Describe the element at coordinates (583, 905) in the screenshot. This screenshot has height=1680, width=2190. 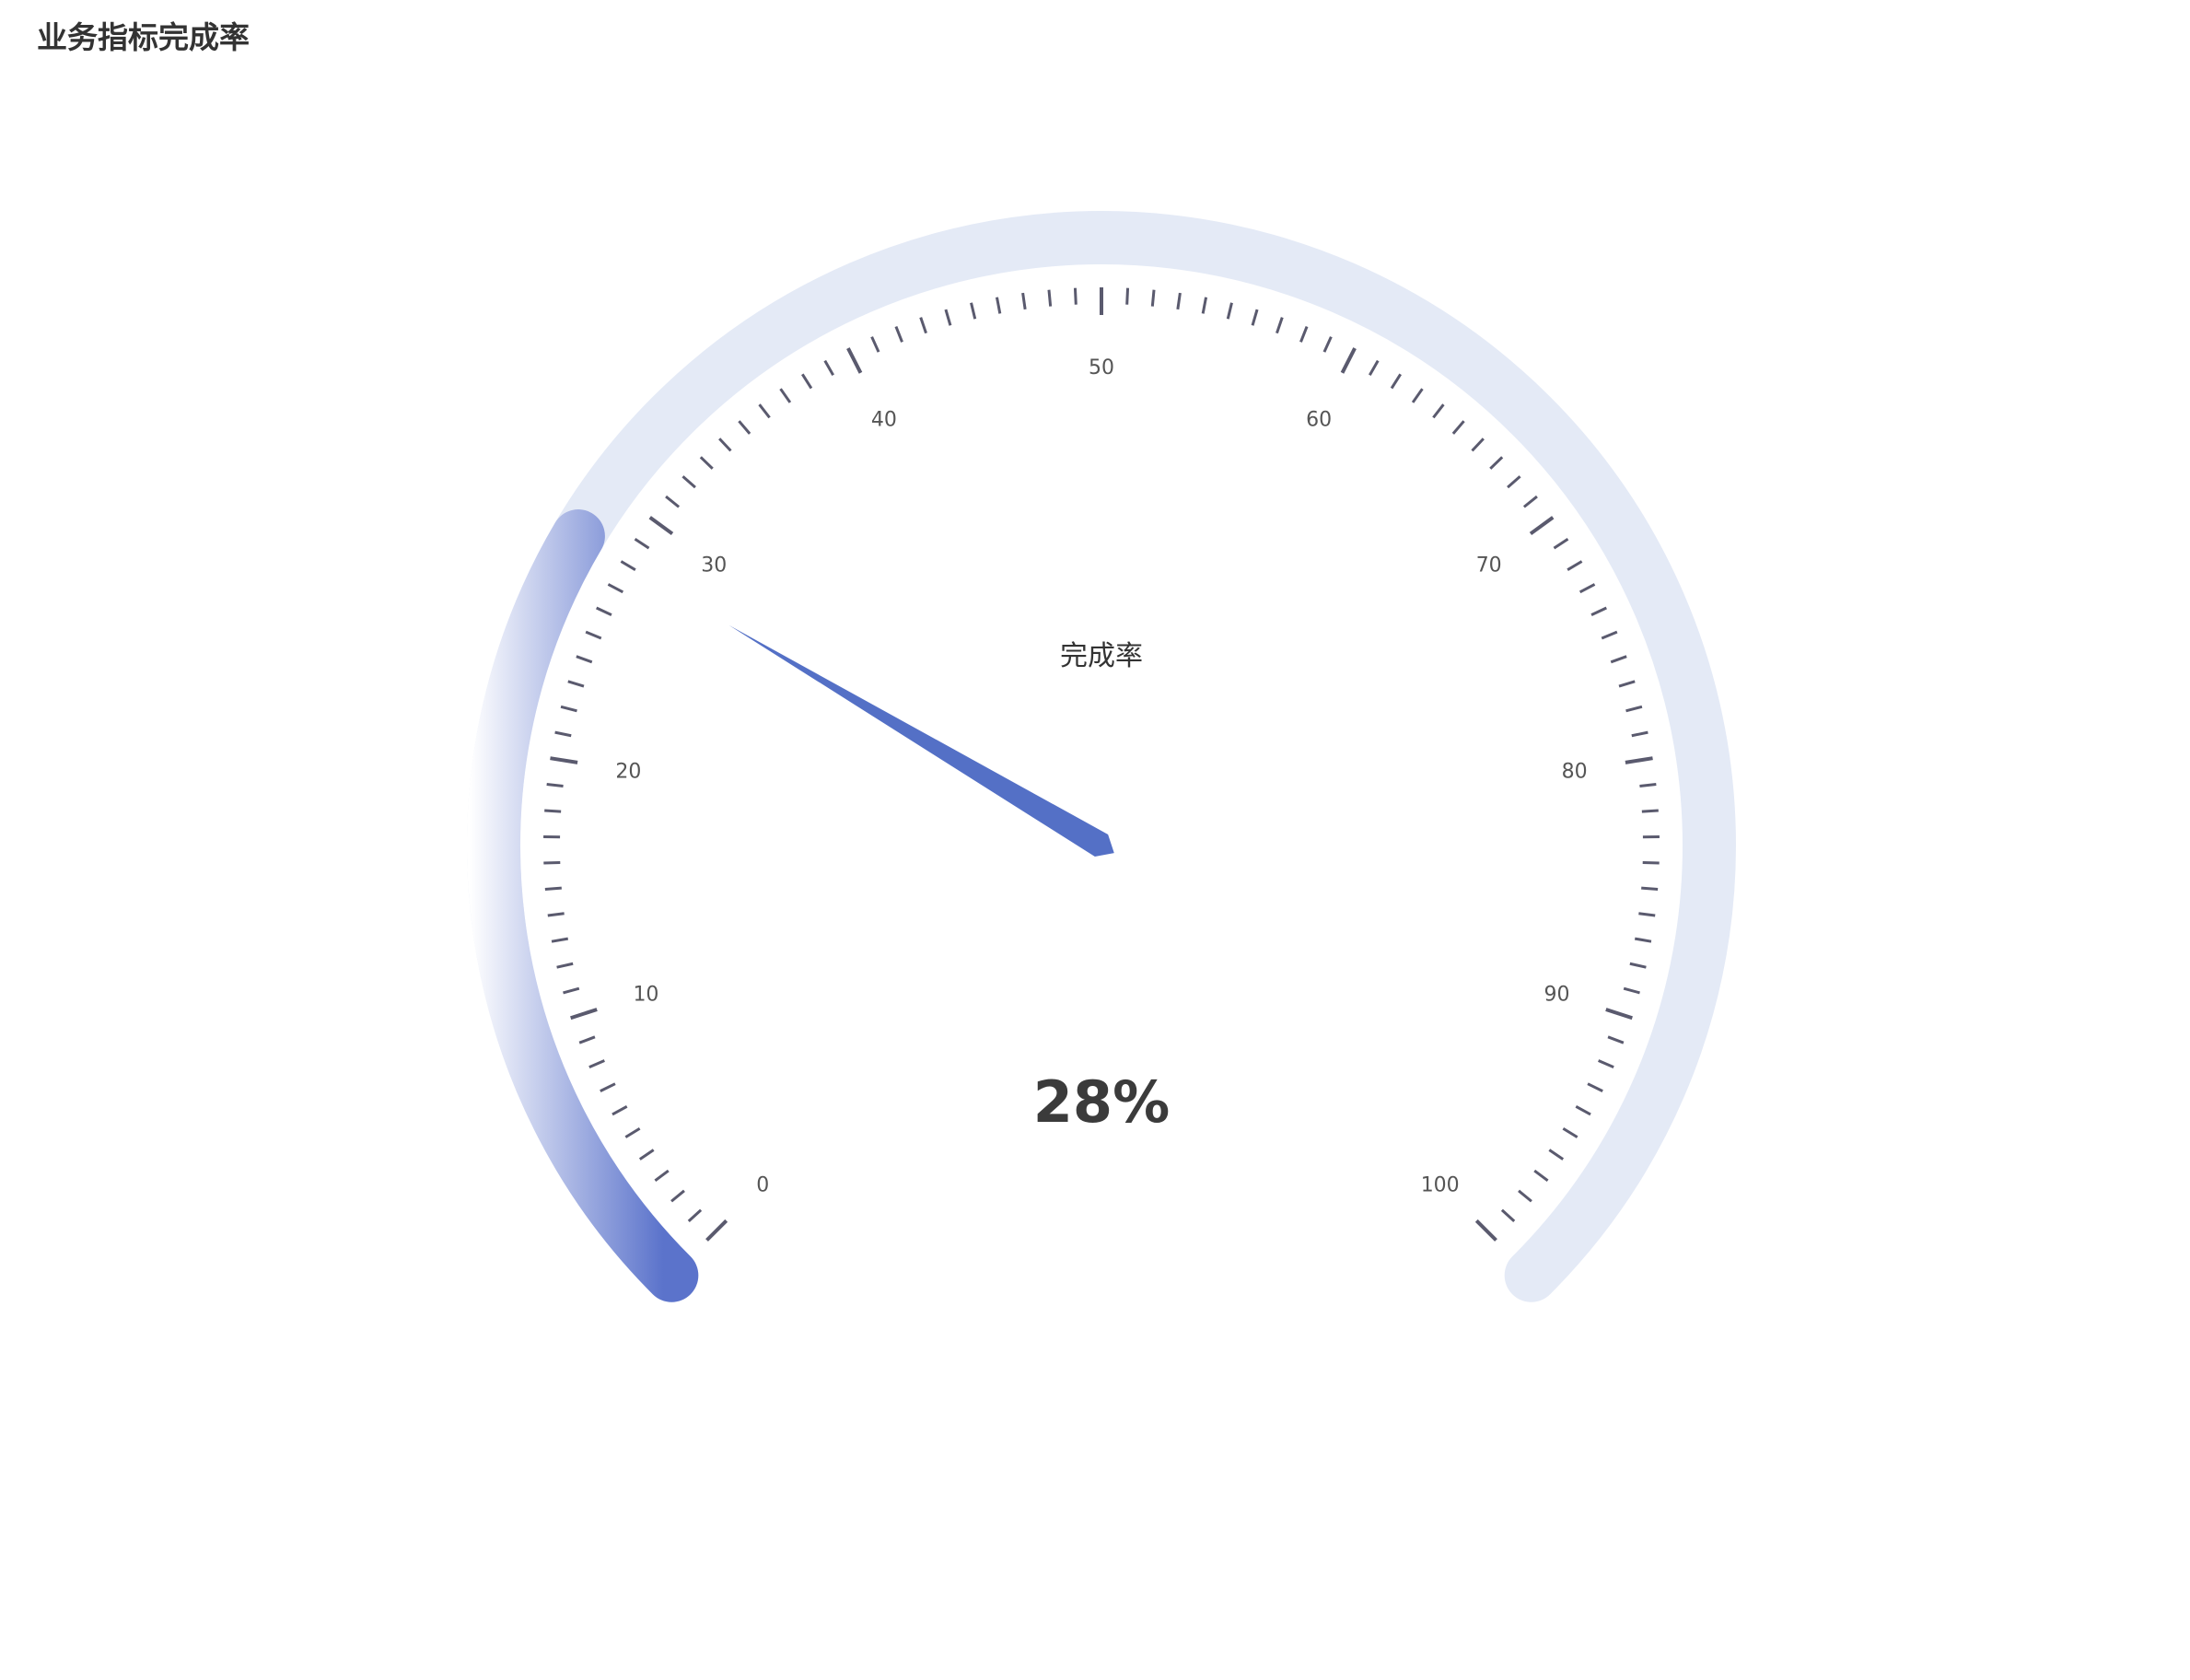
I see `gauge-progress-bar` at that location.